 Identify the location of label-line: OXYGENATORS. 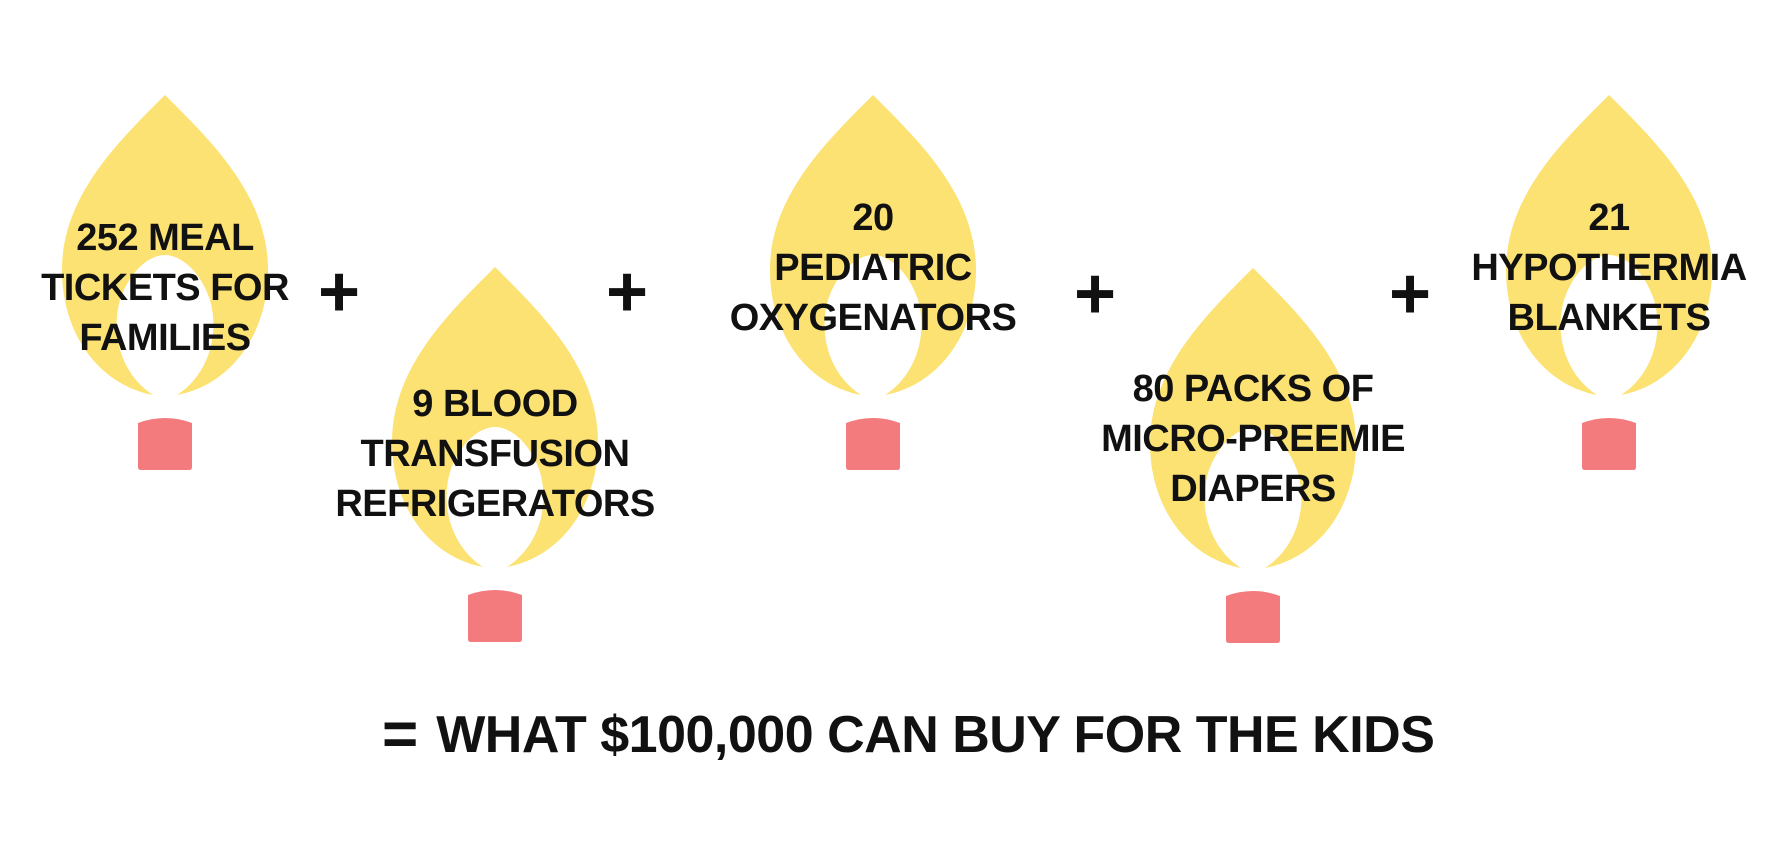
(873, 318).